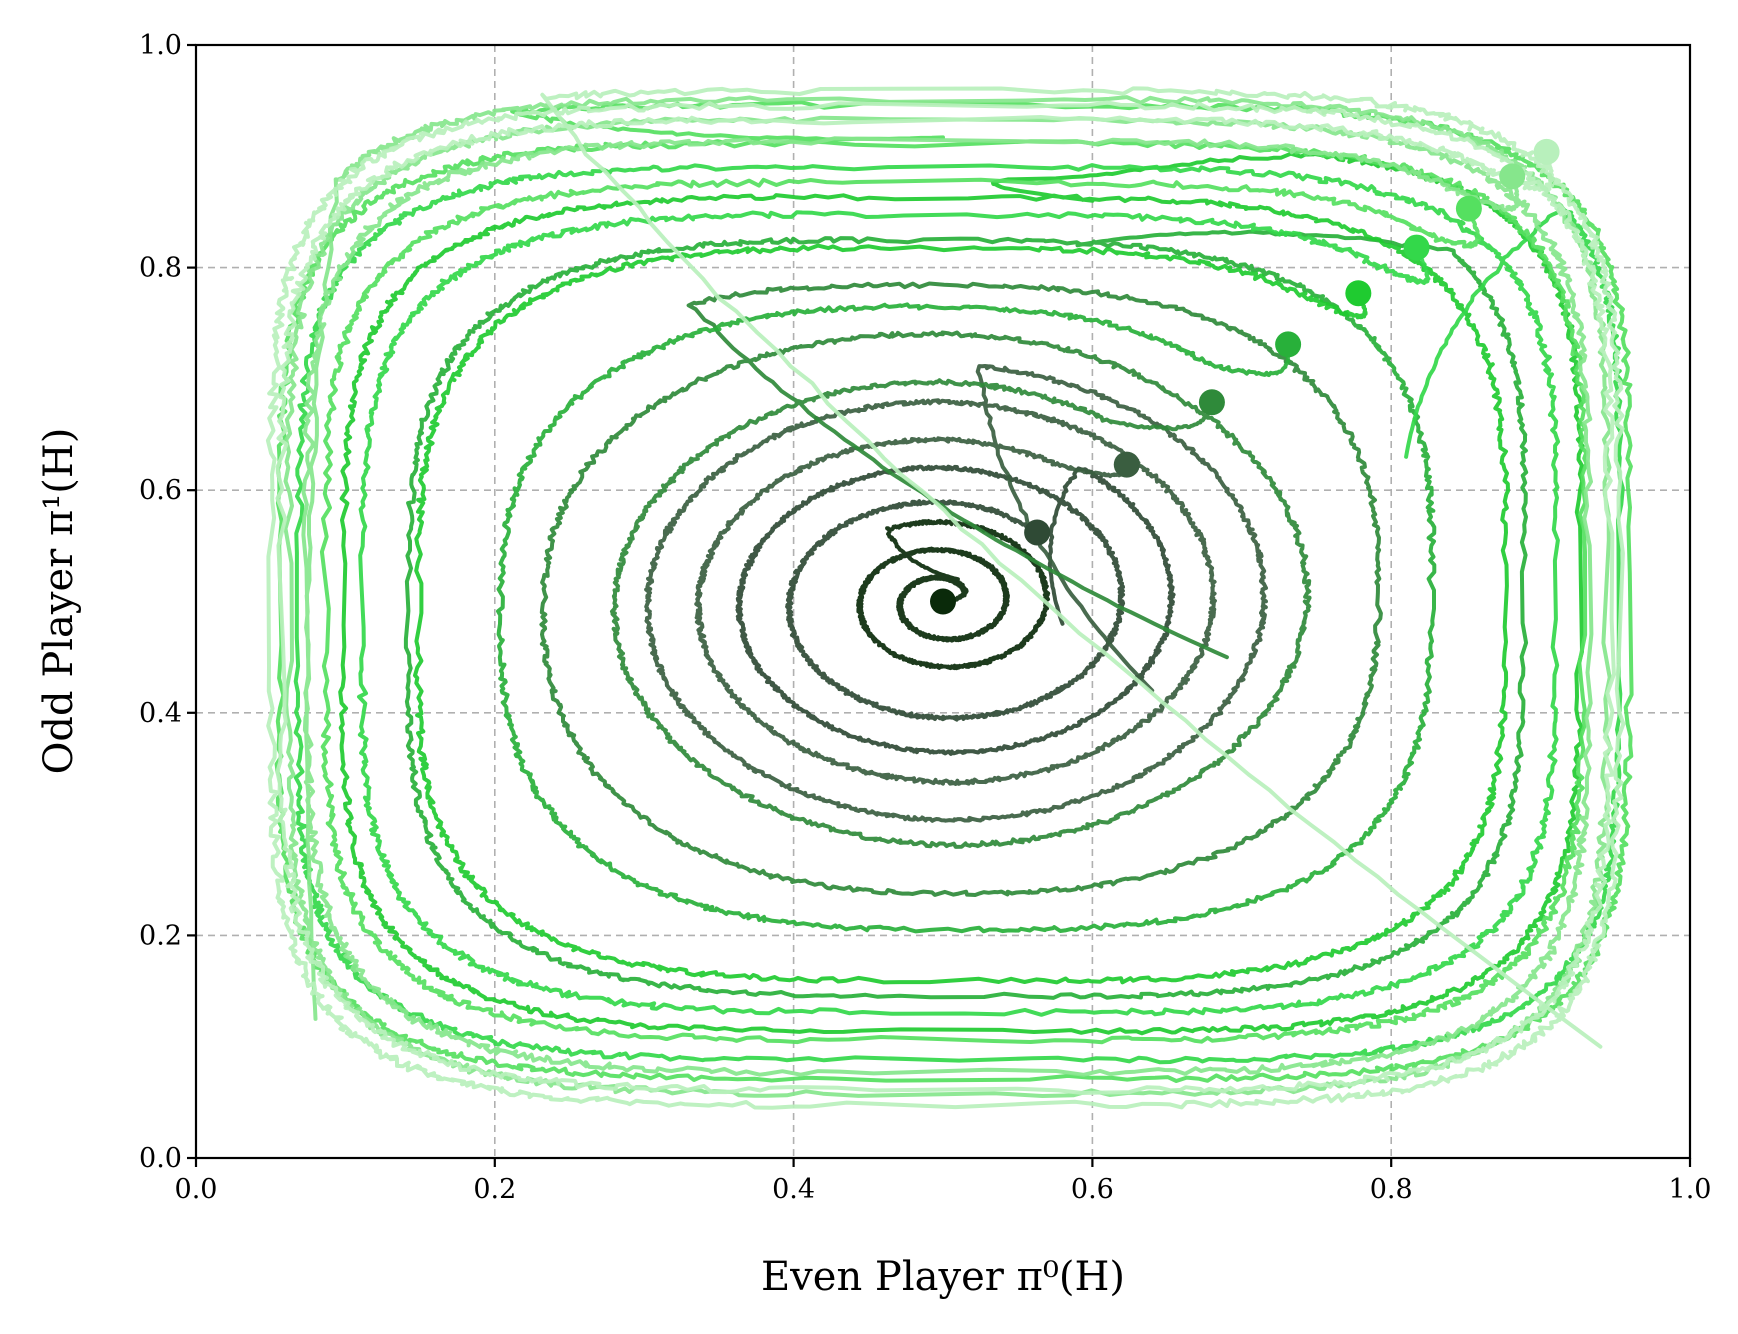 The image size is (1738, 1334). I want to click on x-tick-label: 0.2, so click(494, 1189).